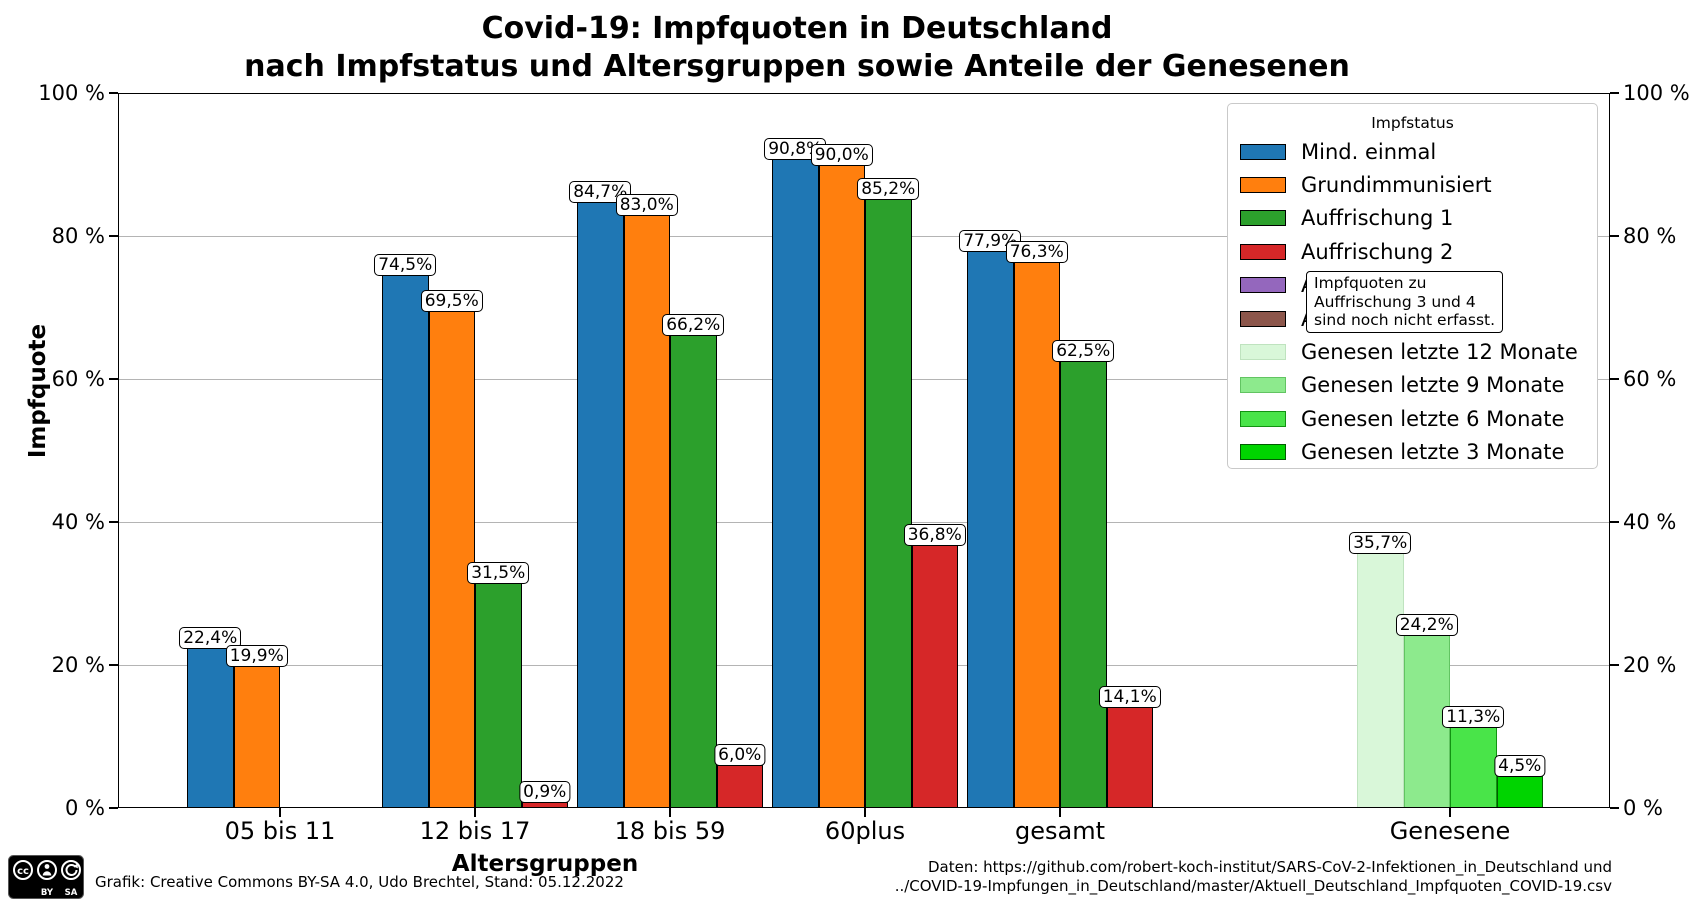  Describe the element at coordinates (1650, 379) in the screenshot. I see `y-tick-label-right: 60 %` at that location.